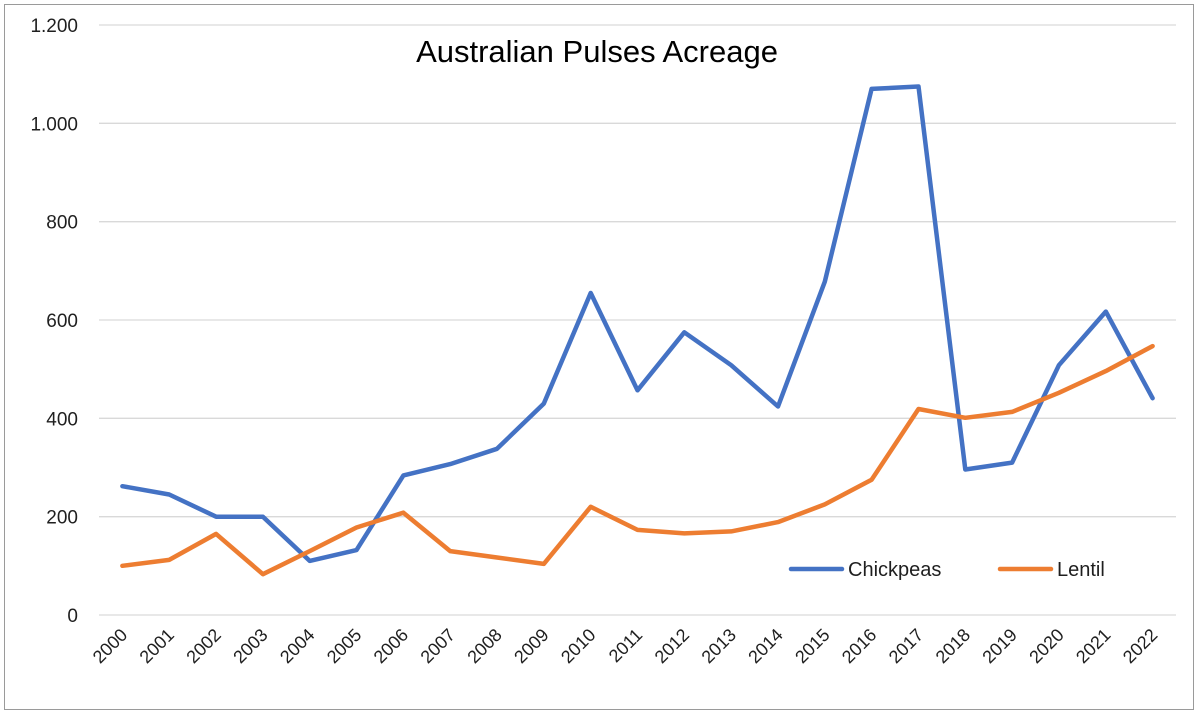 The height and width of the screenshot is (716, 1200). What do you see at coordinates (953, 646) in the screenshot?
I see `x-tick-label: 2018` at bounding box center [953, 646].